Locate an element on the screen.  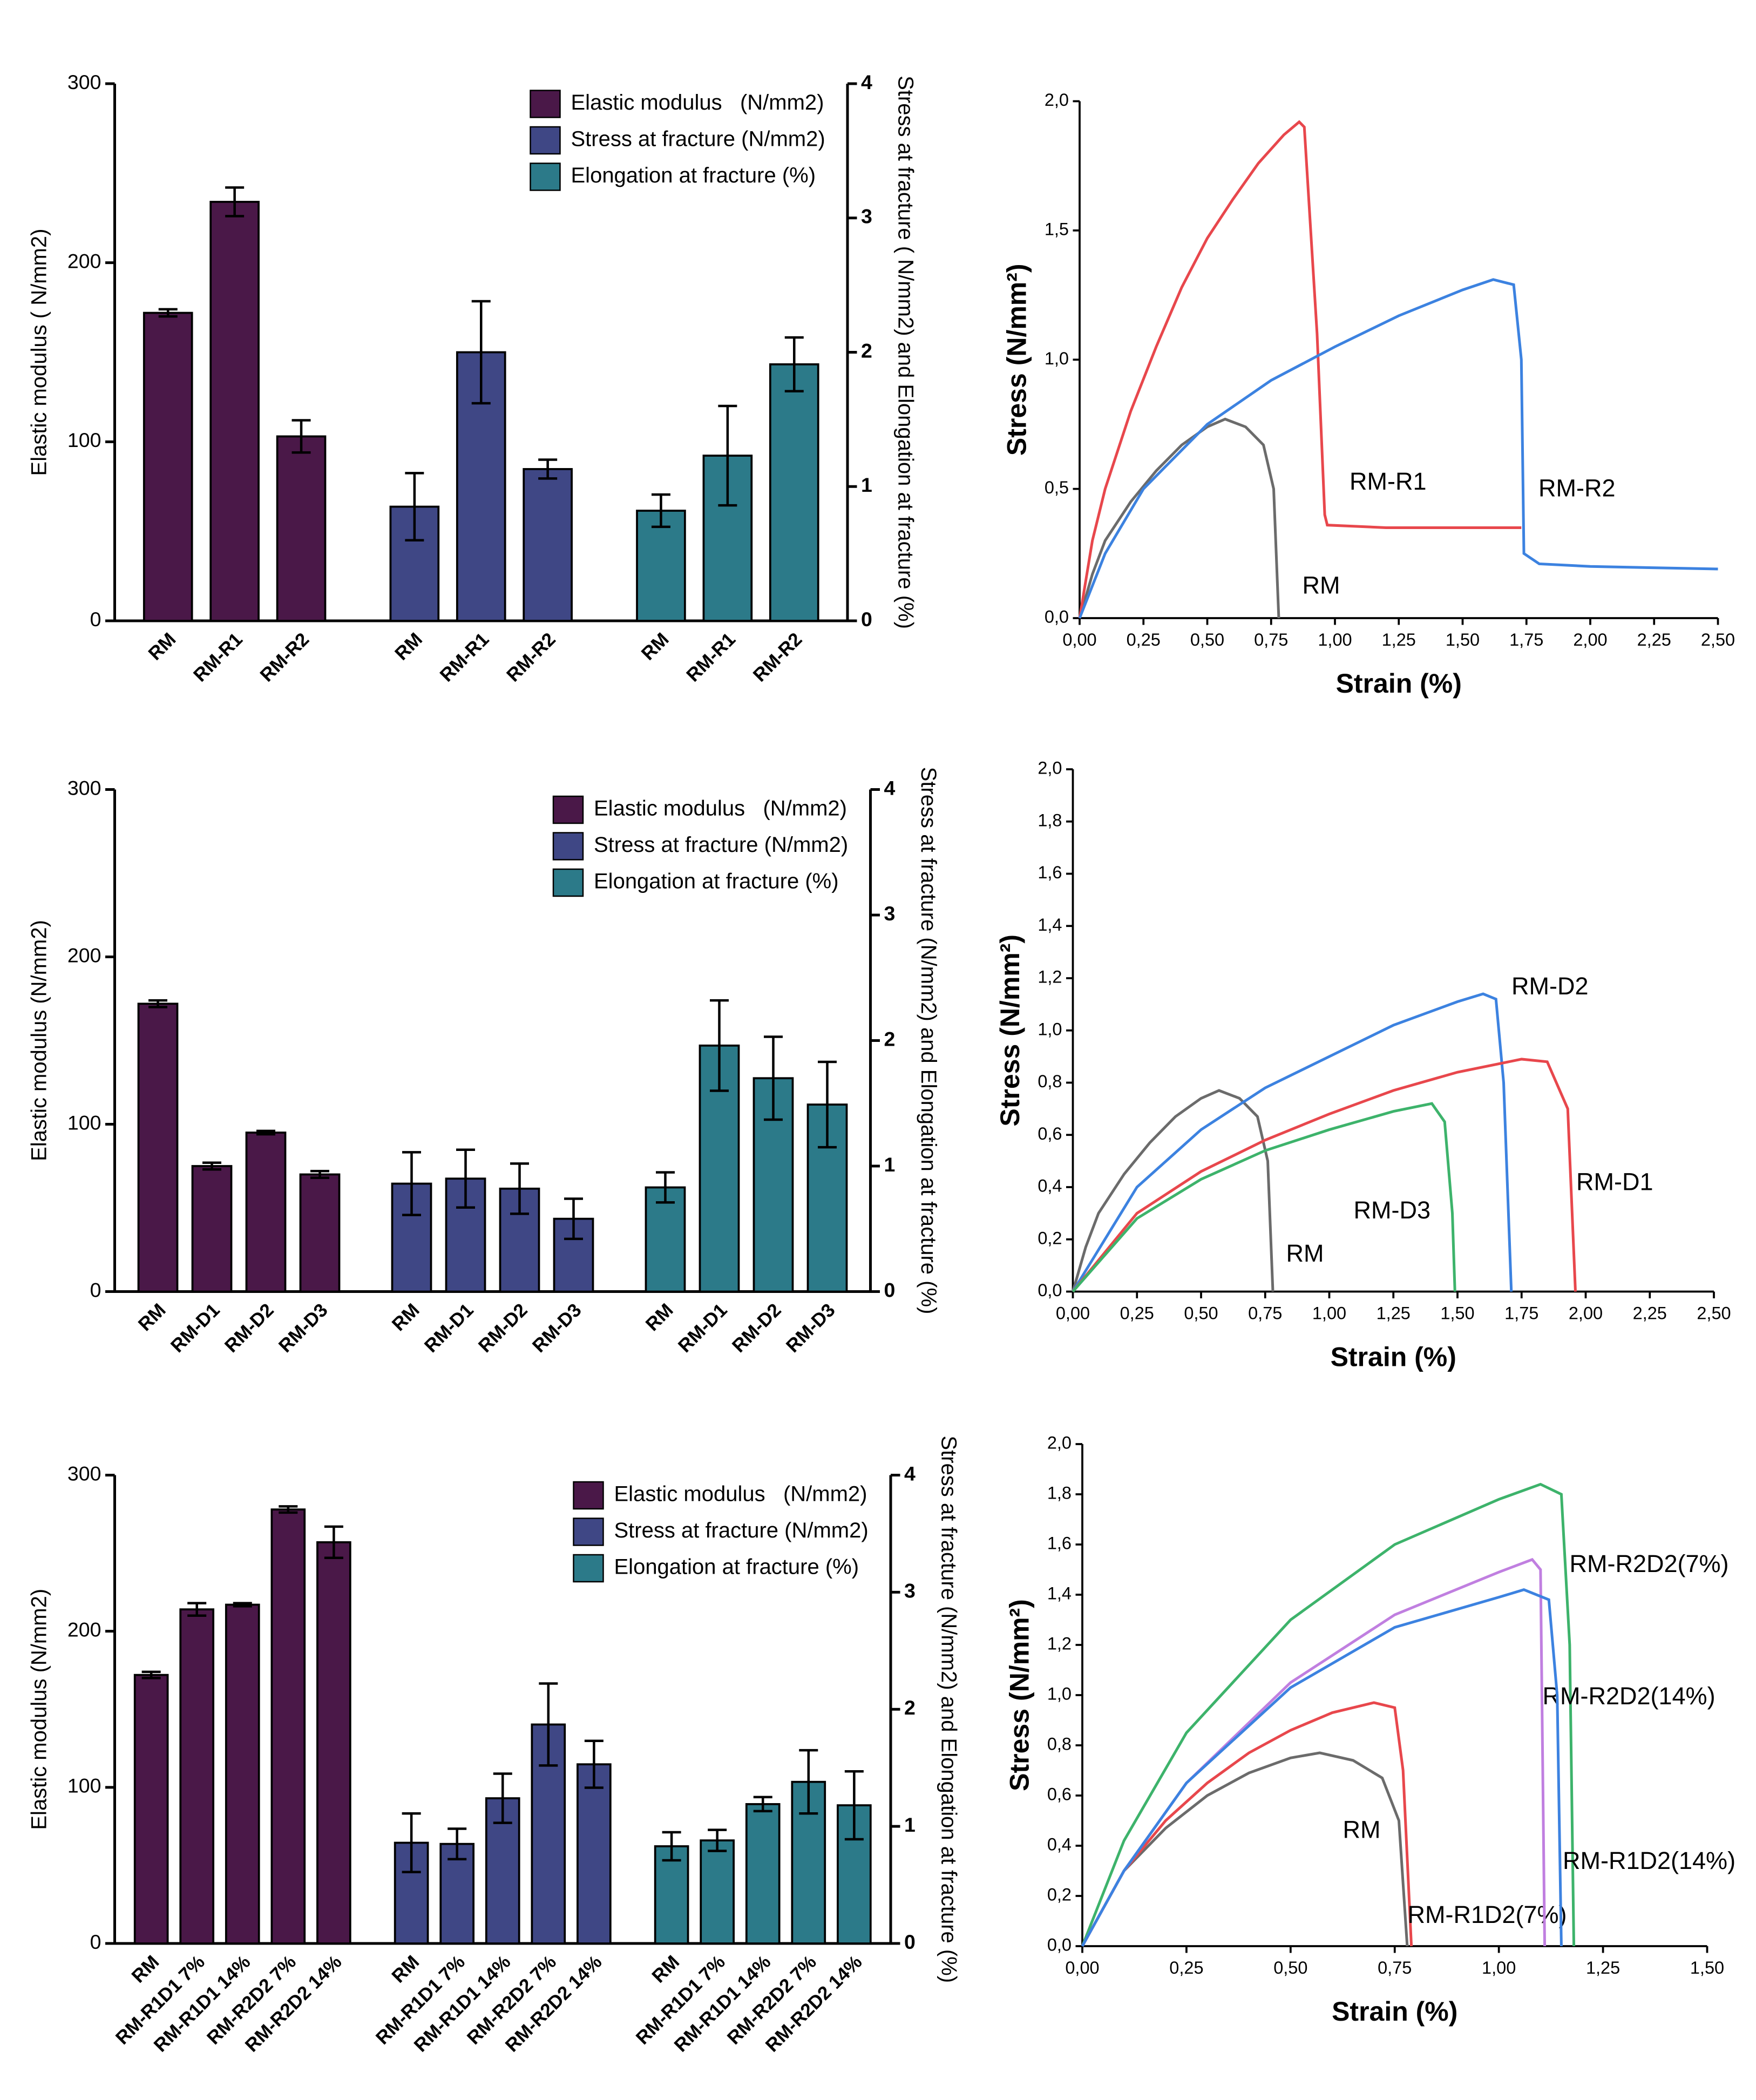
legend-label: Stress at fracture (N/mm2) is located at coordinates (742, 1530).